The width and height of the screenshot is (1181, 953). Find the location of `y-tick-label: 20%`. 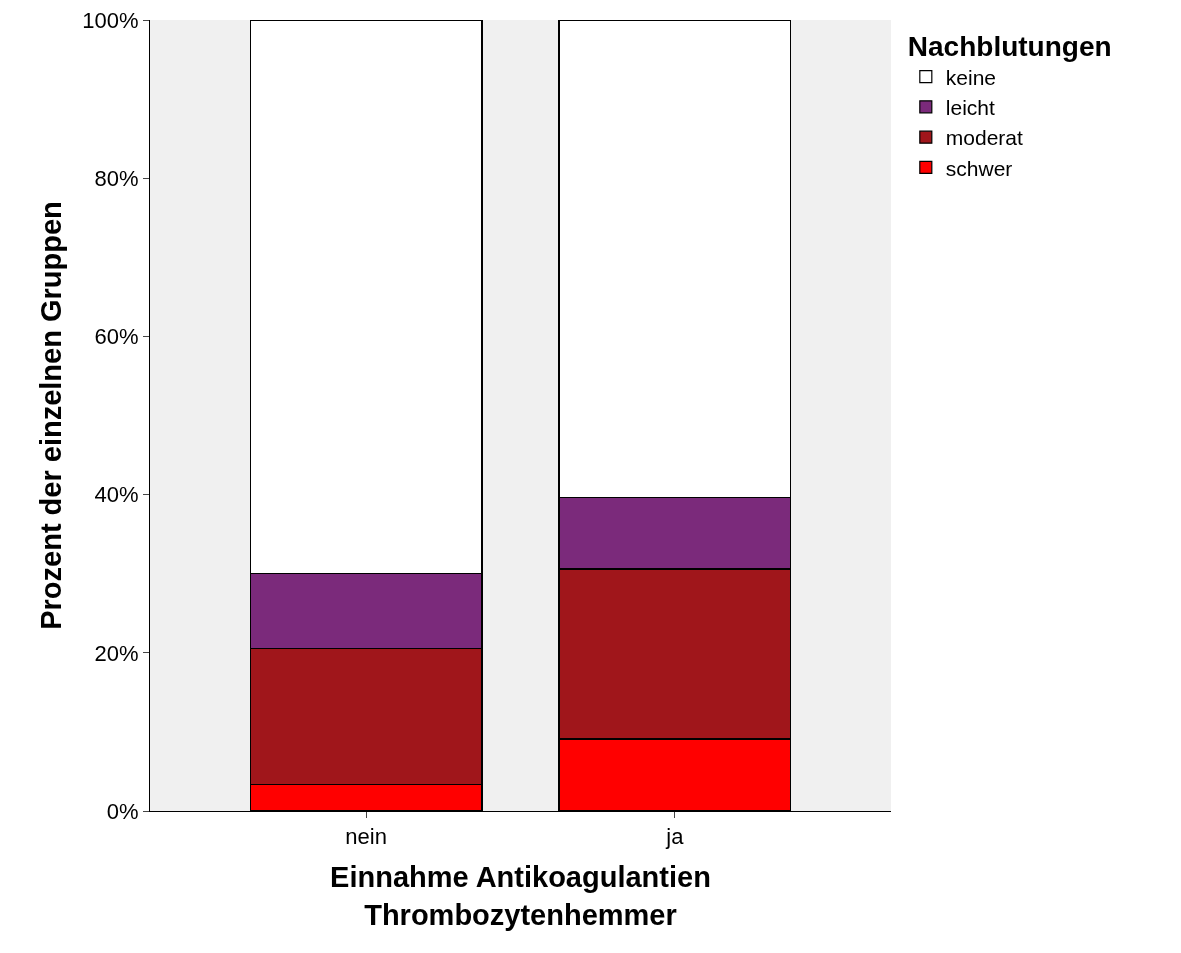

y-tick-label: 20% is located at coordinates (116, 653).